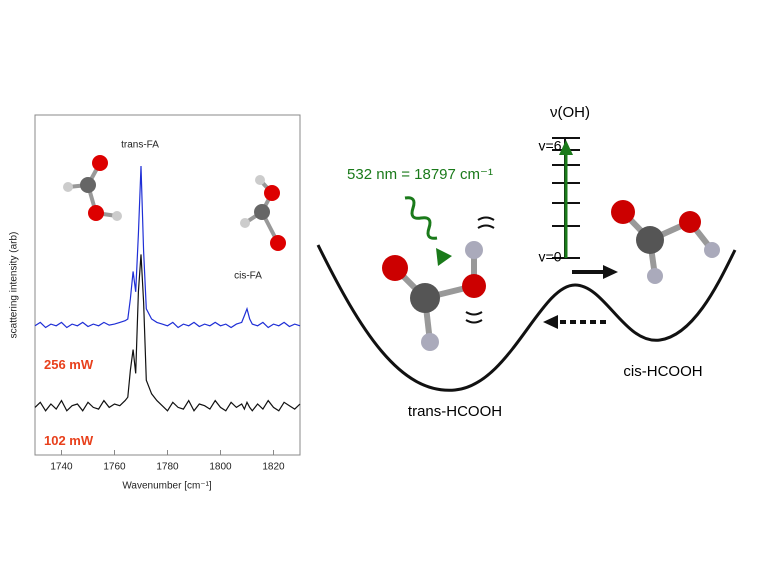 This screenshot has width=768, height=581. I want to click on x-tick-label: 1820, so click(273, 467).